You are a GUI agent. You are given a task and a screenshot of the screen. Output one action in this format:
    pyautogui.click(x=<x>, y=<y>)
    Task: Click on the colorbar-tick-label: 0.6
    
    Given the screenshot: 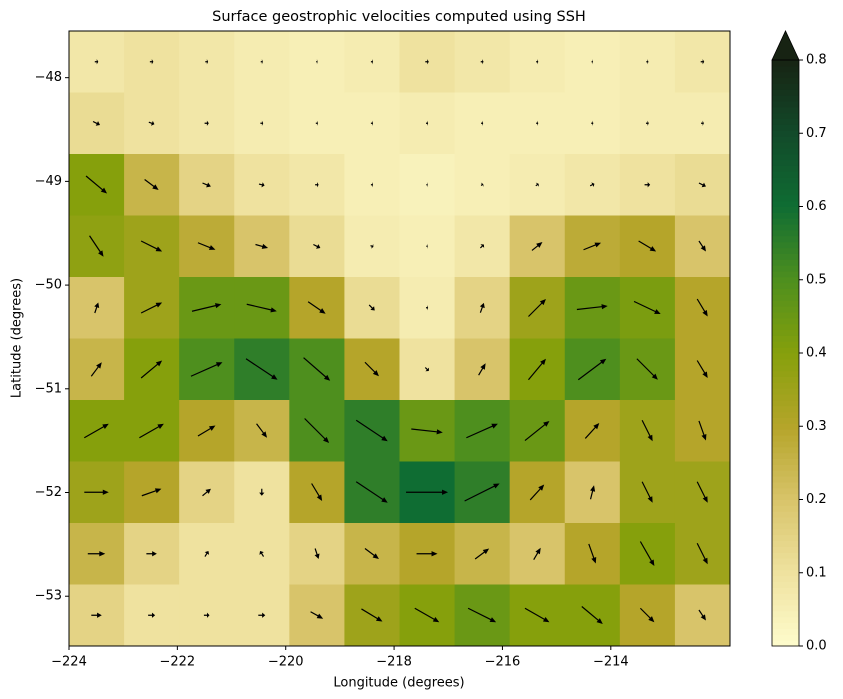 What is the action you would take?
    pyautogui.click(x=816, y=206)
    